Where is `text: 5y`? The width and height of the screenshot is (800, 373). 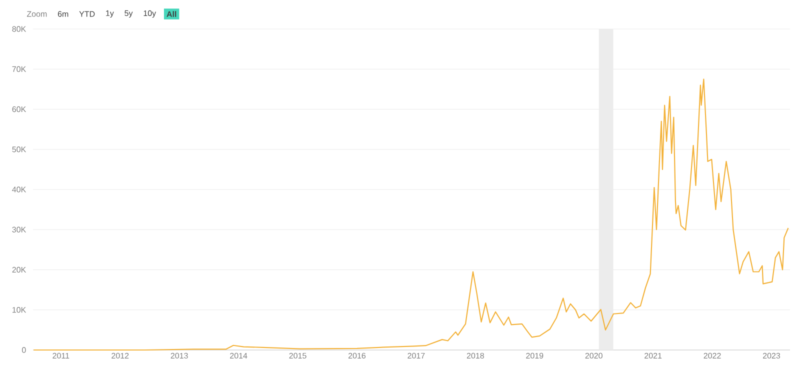
text: 5y is located at coordinates (128, 14).